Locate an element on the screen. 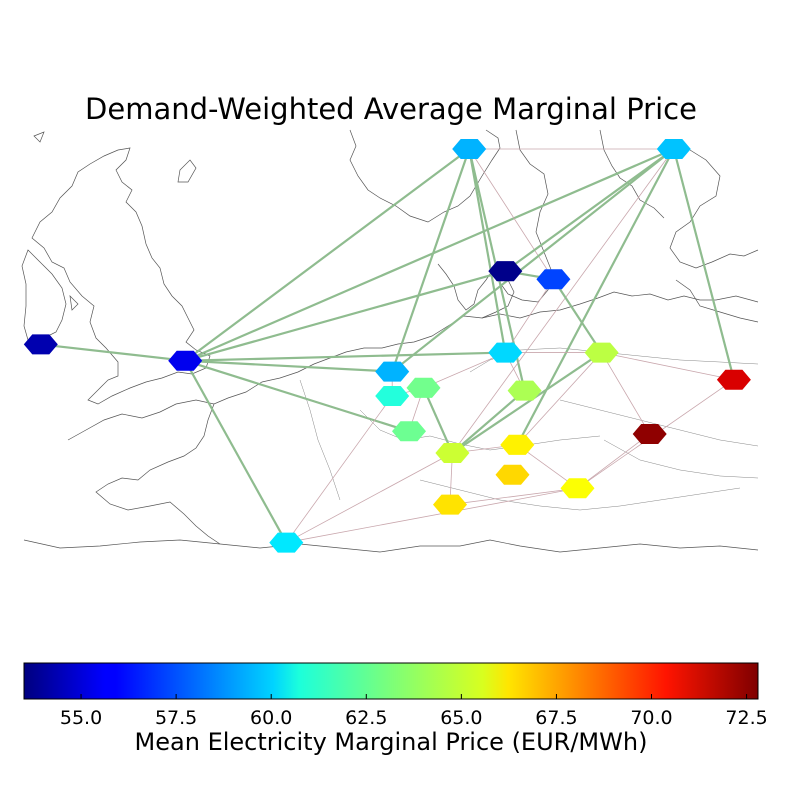 The width and height of the screenshot is (800, 800). line-NO-DE is located at coordinates (487, 250).